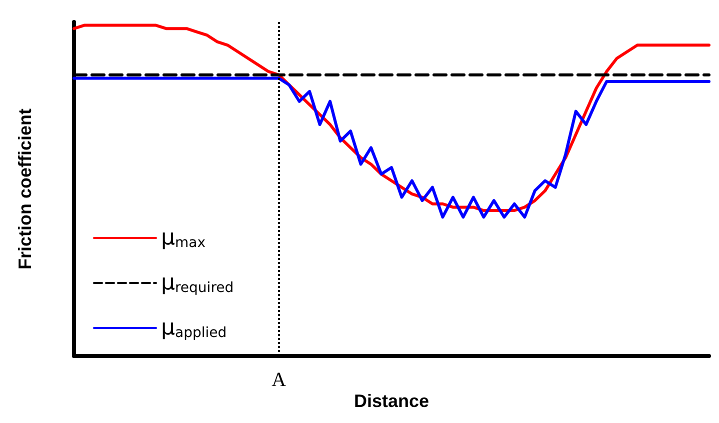  What do you see at coordinates (197, 283) in the screenshot?
I see `legend-label: μrequired` at bounding box center [197, 283].